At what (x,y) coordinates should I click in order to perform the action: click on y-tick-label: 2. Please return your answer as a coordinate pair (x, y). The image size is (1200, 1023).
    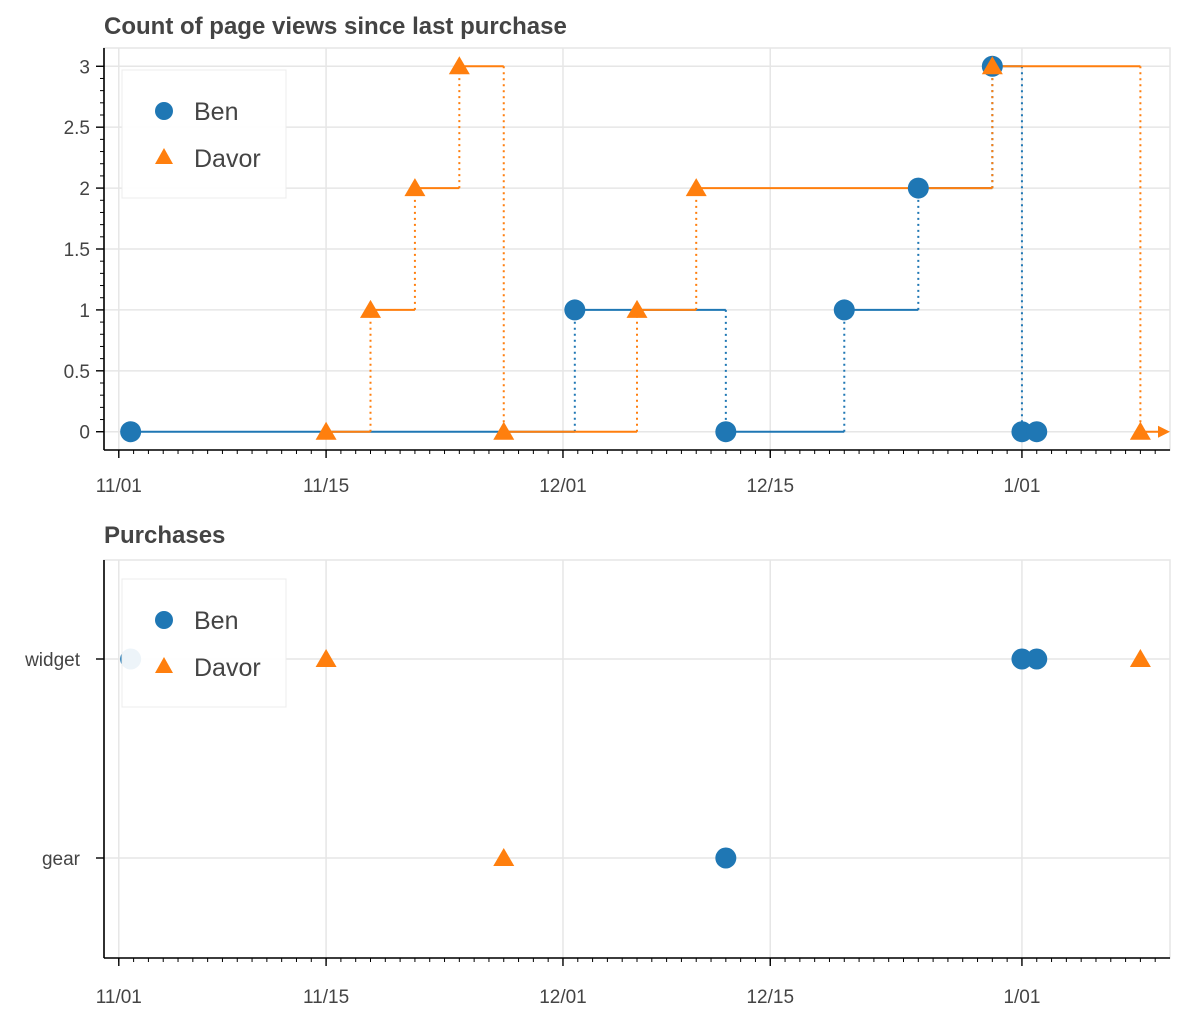
    Looking at the image, I should click on (84, 189).